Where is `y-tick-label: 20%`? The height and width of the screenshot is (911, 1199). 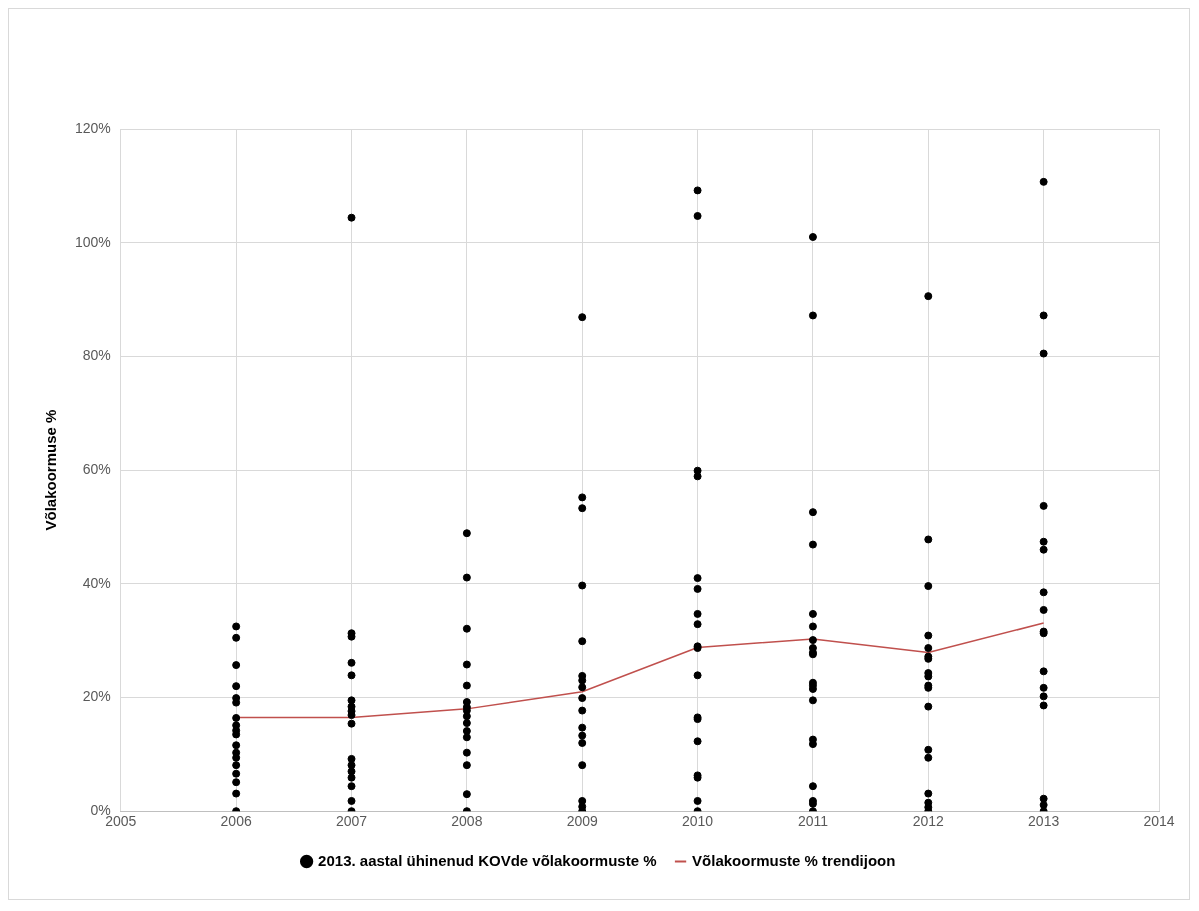 y-tick-label: 20% is located at coordinates (96, 696).